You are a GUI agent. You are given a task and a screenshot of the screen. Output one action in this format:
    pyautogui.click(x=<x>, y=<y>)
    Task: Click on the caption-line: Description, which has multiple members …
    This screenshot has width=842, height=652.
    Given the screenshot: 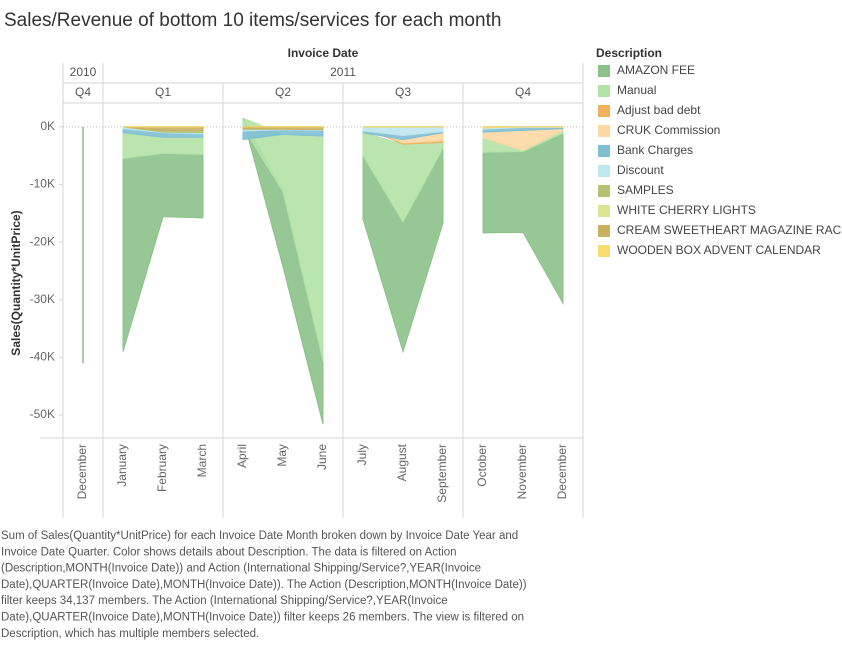 What is the action you would take?
    pyautogui.click(x=130, y=634)
    